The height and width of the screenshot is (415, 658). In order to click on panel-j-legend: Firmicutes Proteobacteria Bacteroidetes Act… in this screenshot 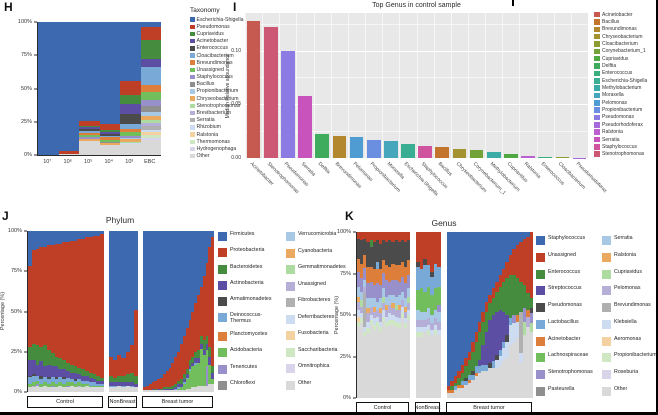, I will do `click(282, 310)`.